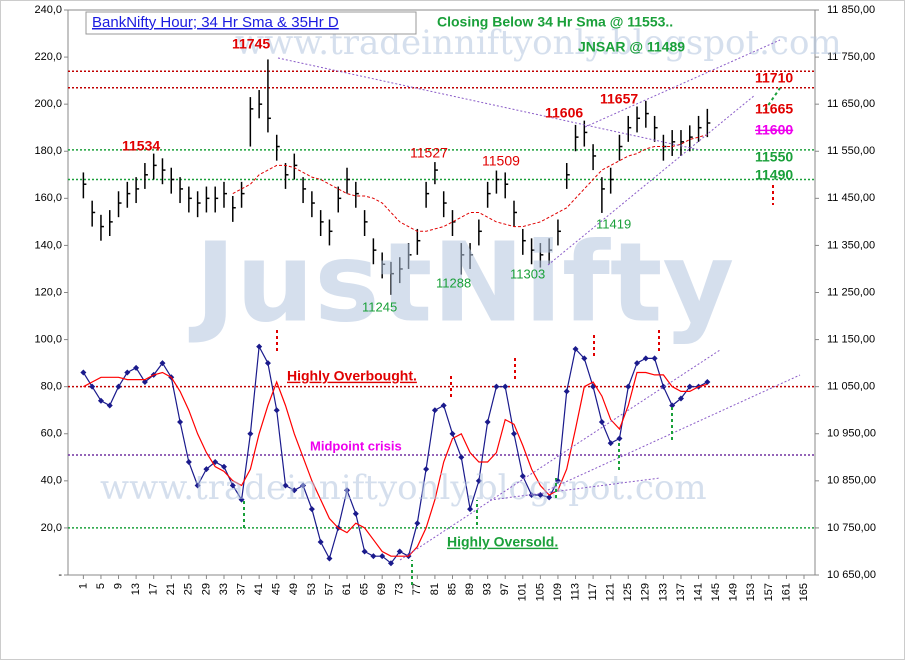  Describe the element at coordinates (60, 575) in the screenshot. I see `y-tick-label: -` at that location.